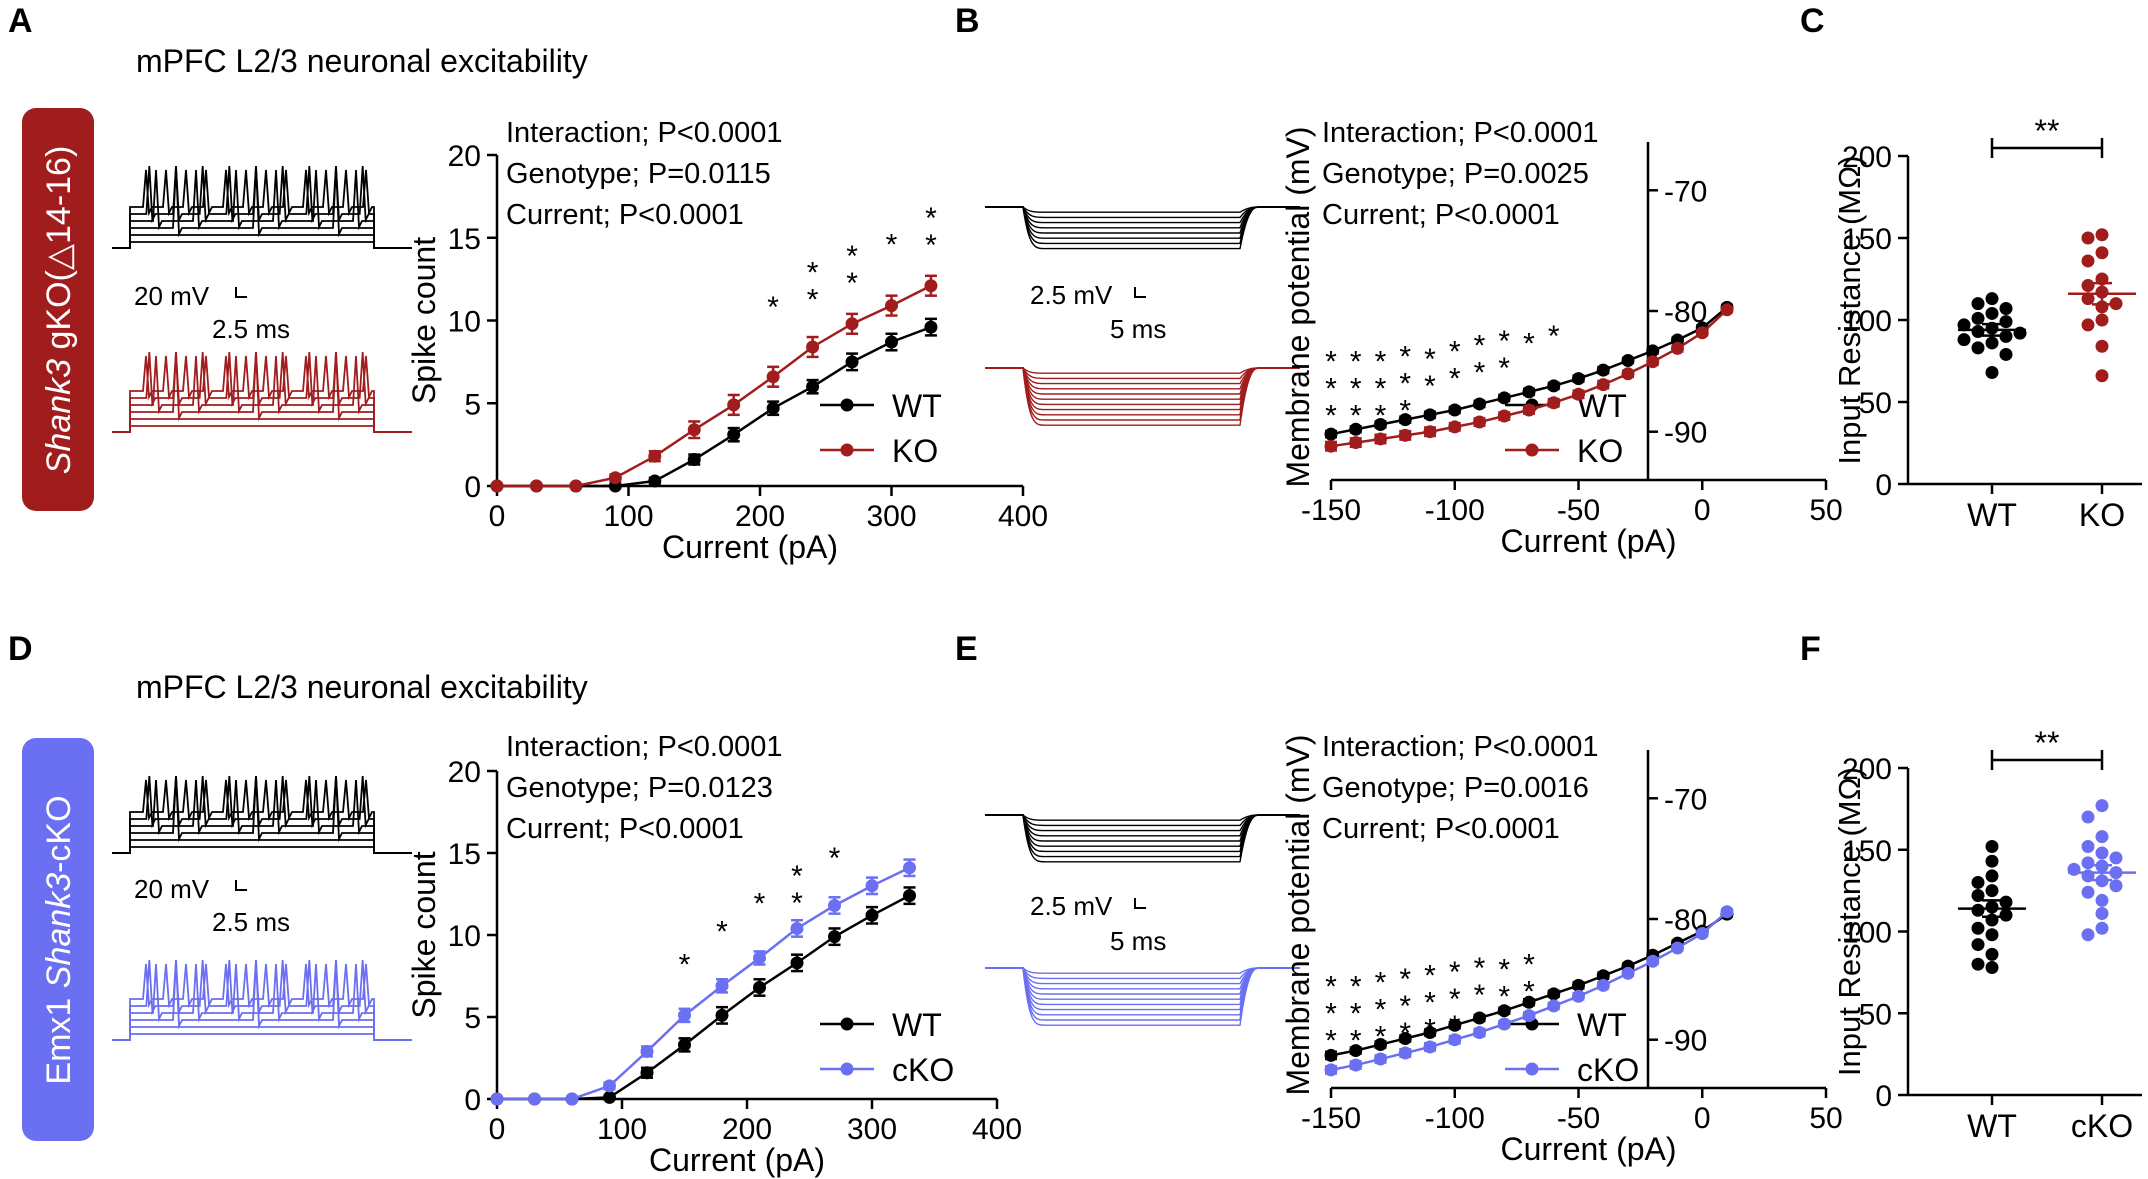 This screenshot has height=1179, width=2148. Describe the element at coordinates (1608, 1070) in the screenshot. I see `legend-label: cKO` at that location.